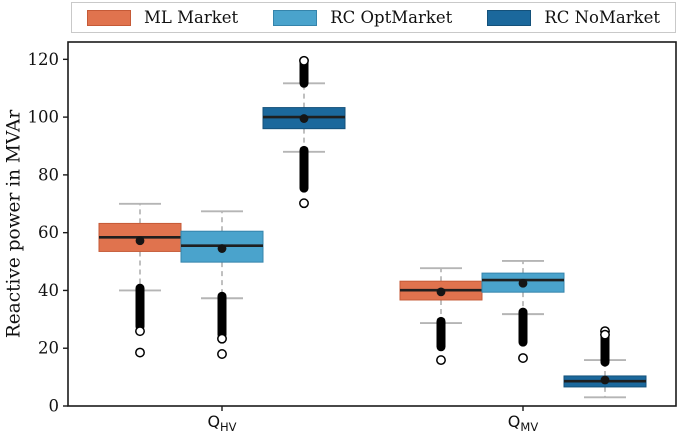  I want to click on x-tick-label: QMV, so click(523, 423).